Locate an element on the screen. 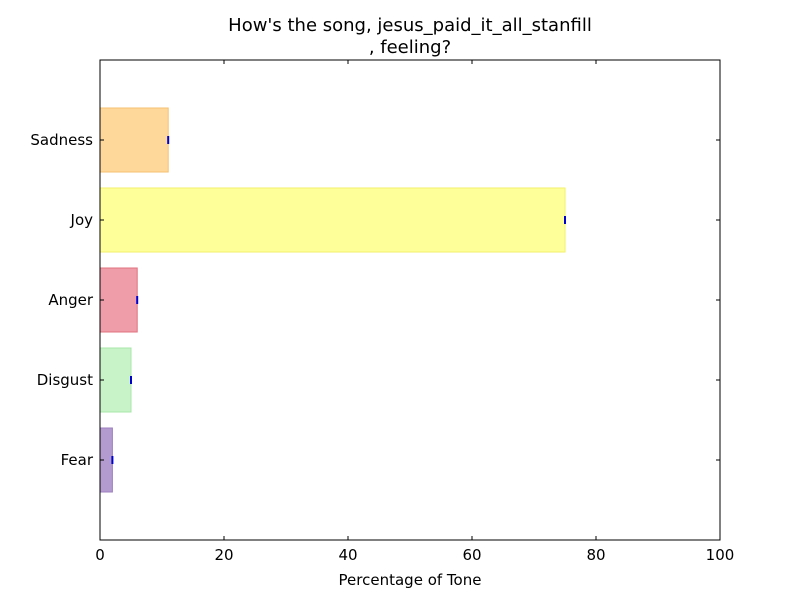 Image resolution: width=800 pixels, height=600 pixels. bar-disgust is located at coordinates (115, 380).